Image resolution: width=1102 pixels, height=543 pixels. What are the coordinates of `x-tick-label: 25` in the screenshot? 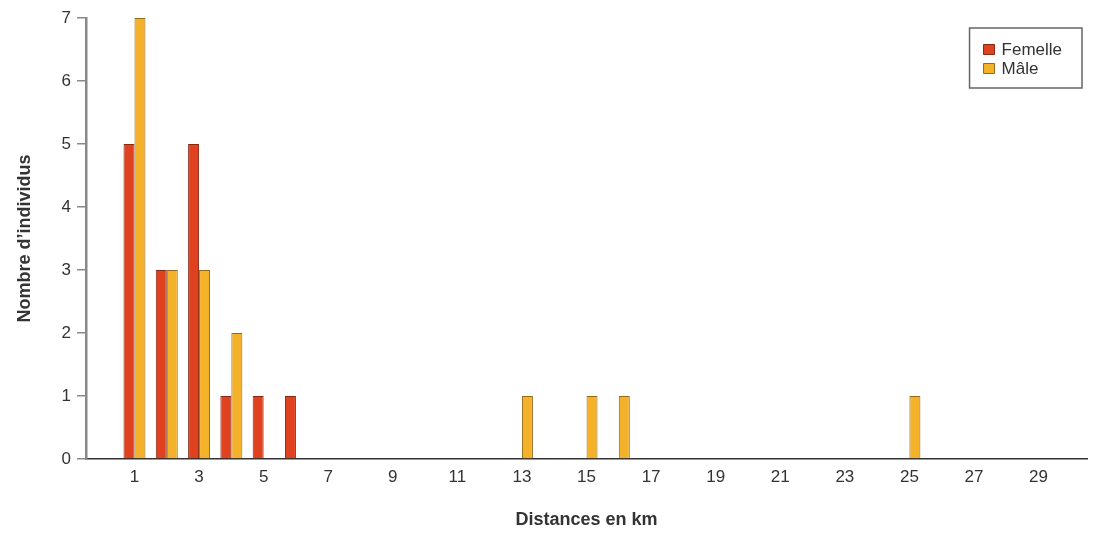 It's located at (909, 476).